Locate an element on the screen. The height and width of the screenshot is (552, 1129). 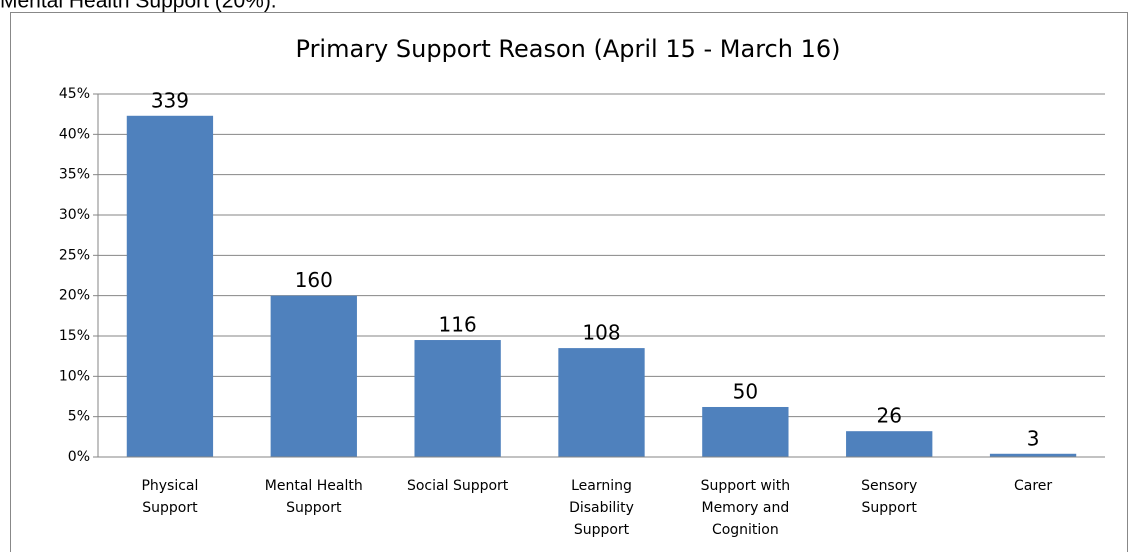
data-label: 116 is located at coordinates (458, 325).